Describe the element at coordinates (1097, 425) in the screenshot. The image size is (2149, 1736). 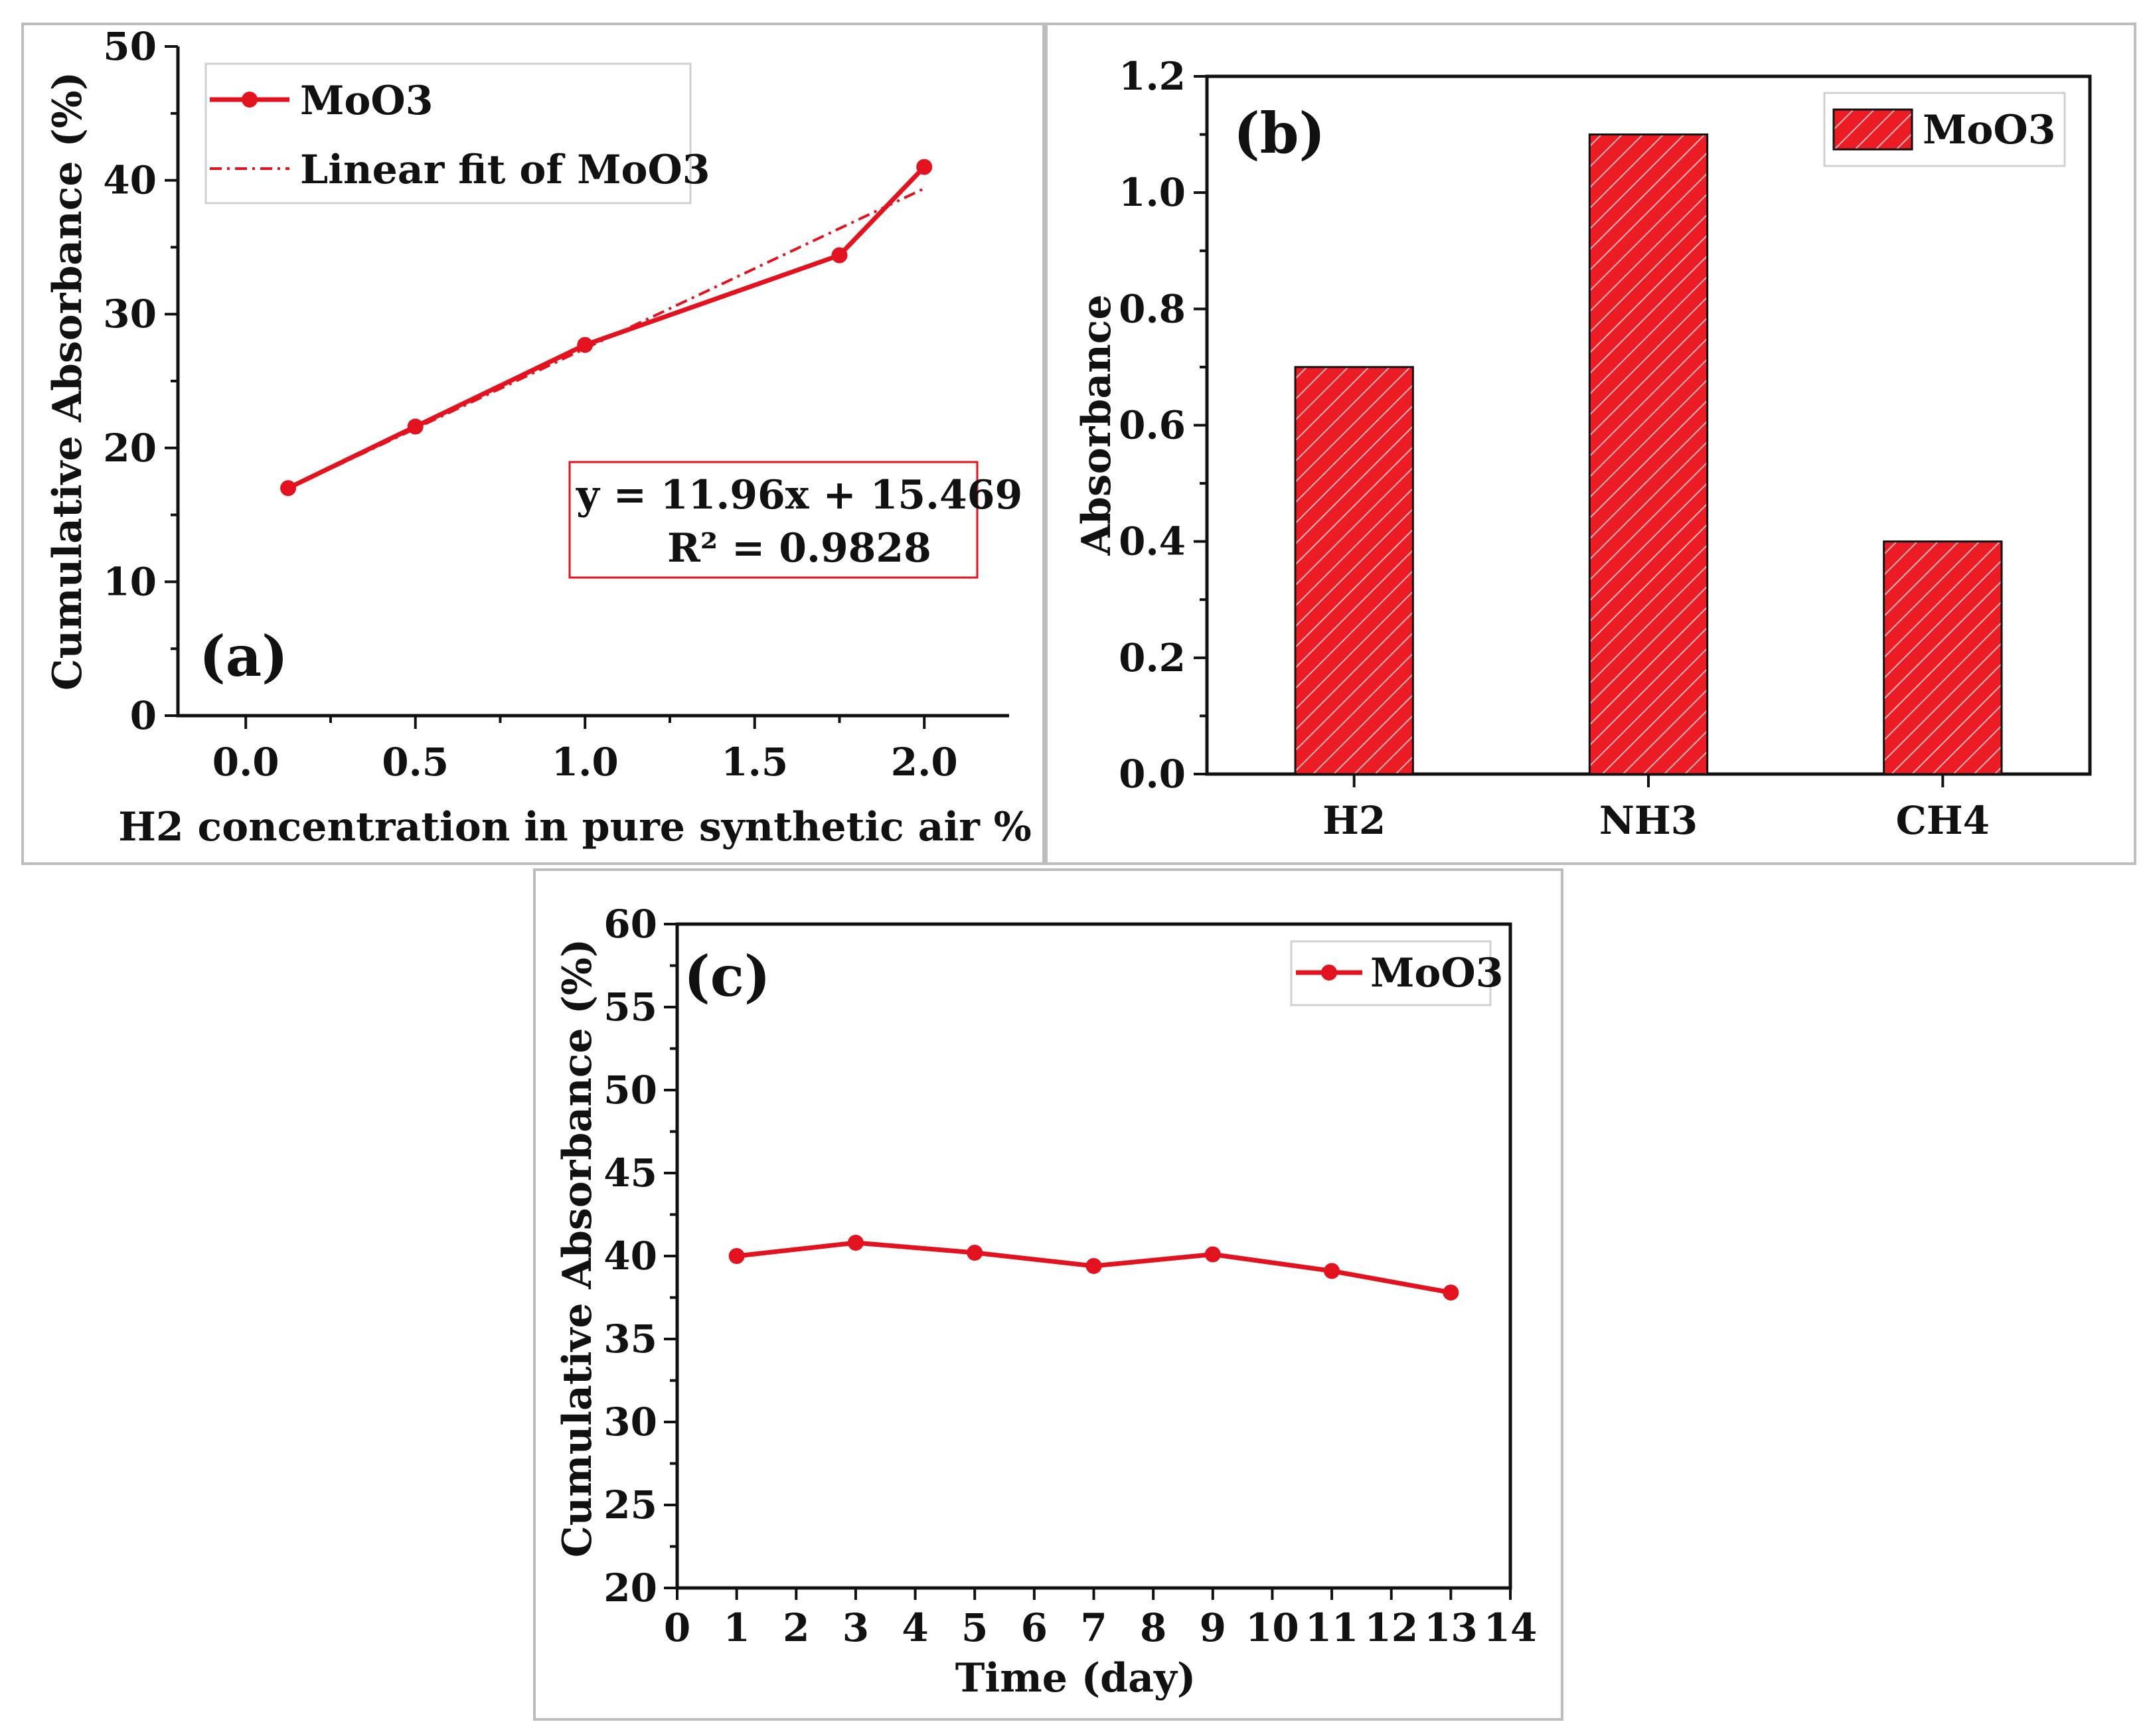
I see `chart-b-ylabel: Absorbance` at that location.